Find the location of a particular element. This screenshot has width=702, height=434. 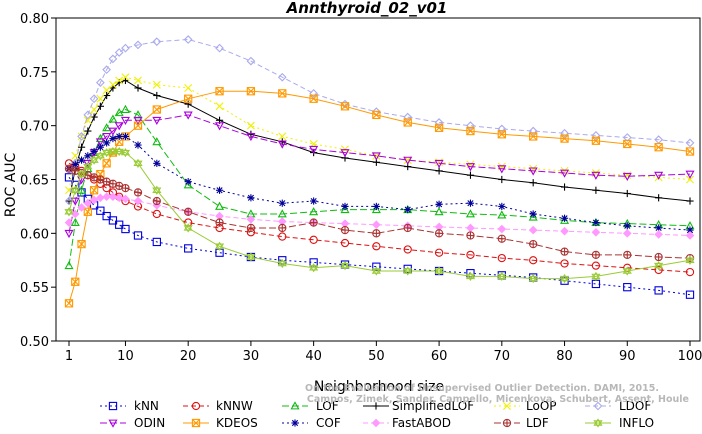

legend-label: FastABOD is located at coordinates (421, 423).